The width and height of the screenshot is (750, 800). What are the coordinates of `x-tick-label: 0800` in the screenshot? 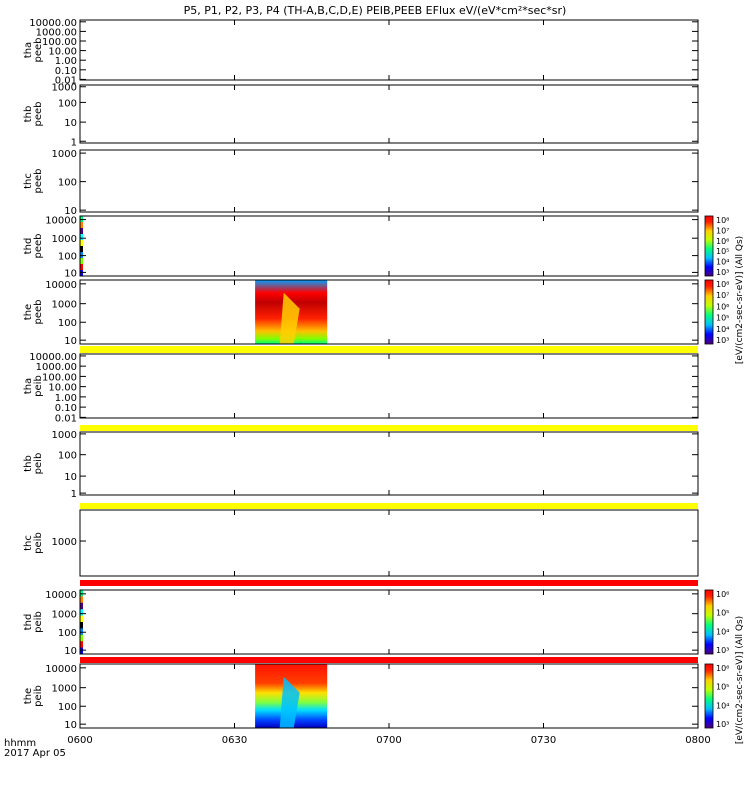 It's located at (697, 740).